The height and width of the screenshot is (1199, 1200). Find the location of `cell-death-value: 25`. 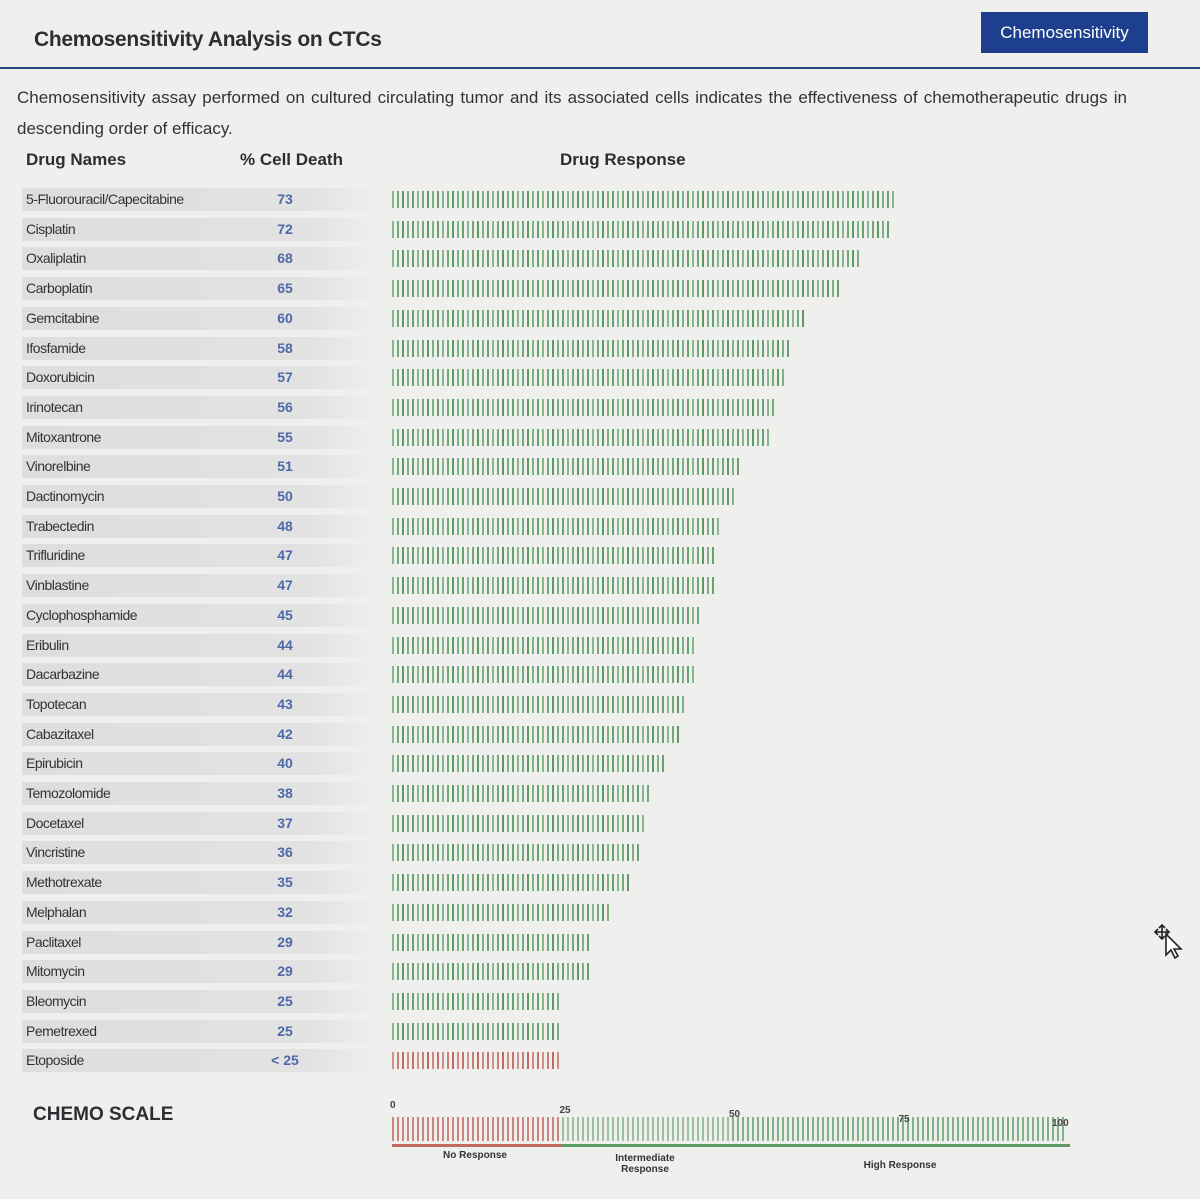

cell-death-value: 25 is located at coordinates (285, 1030).